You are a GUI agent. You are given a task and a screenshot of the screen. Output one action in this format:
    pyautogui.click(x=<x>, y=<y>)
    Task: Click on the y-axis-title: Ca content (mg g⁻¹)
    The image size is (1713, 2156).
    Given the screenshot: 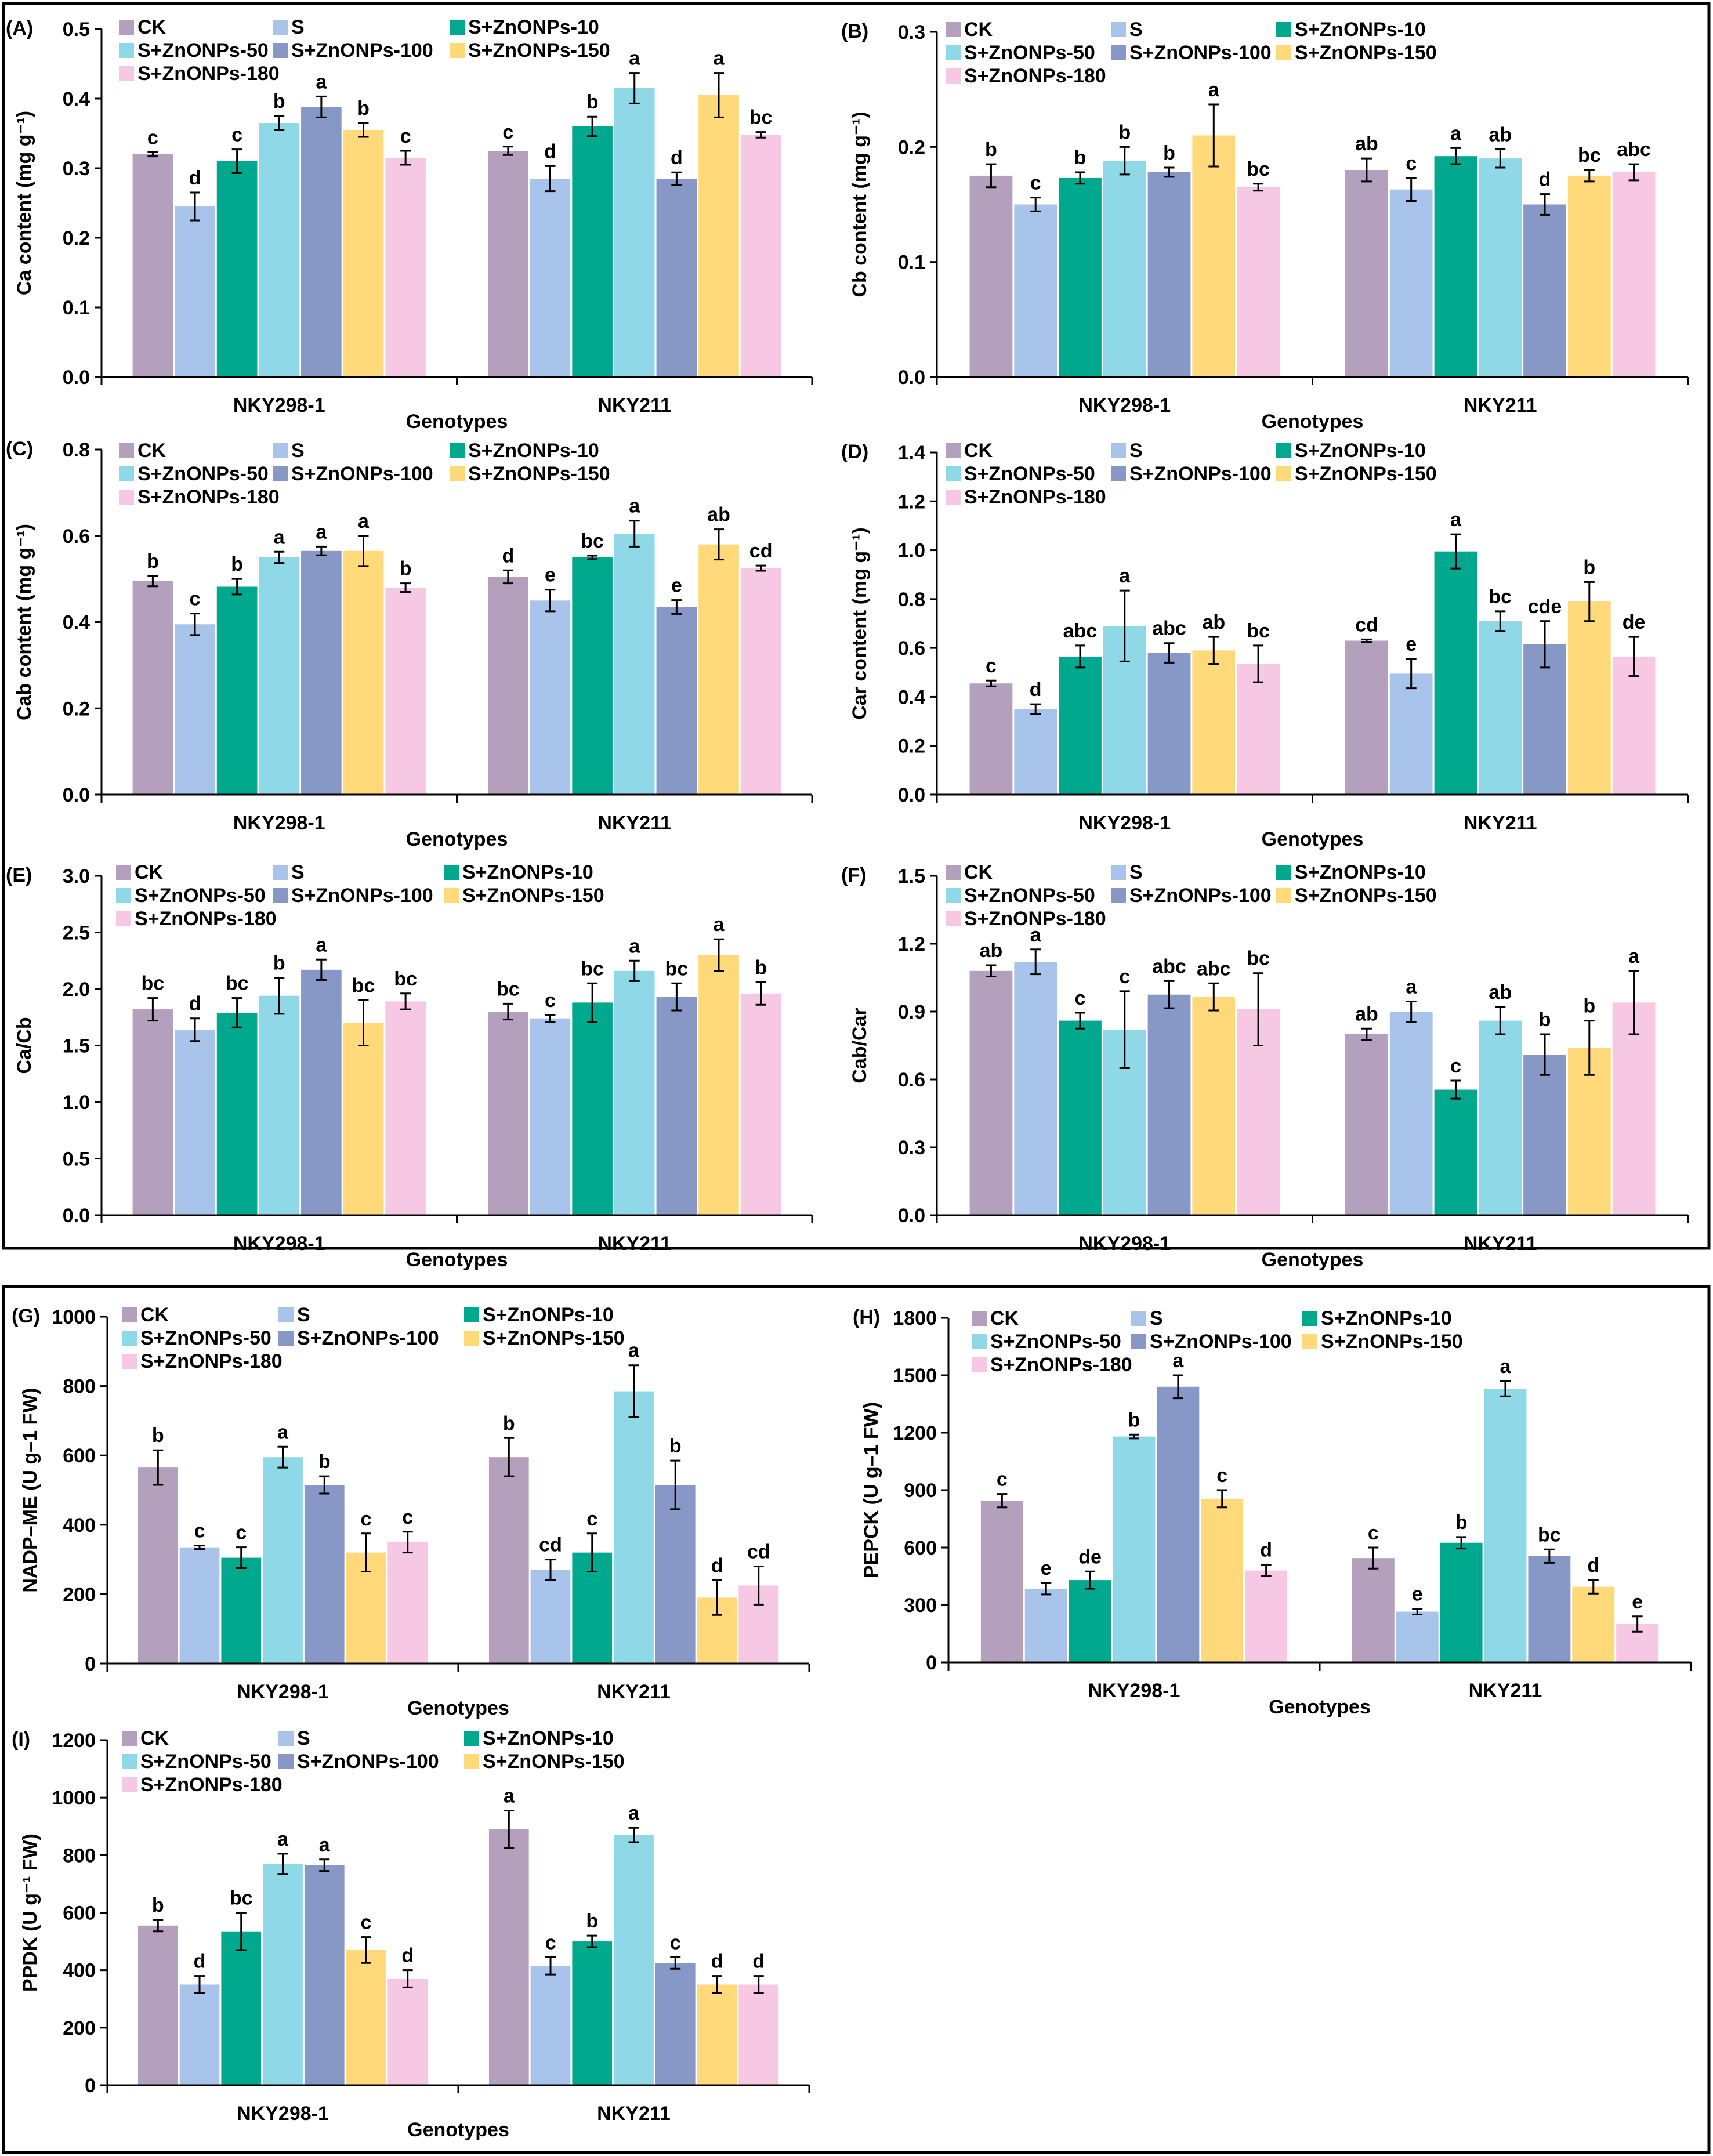 What is the action you would take?
    pyautogui.click(x=24, y=203)
    